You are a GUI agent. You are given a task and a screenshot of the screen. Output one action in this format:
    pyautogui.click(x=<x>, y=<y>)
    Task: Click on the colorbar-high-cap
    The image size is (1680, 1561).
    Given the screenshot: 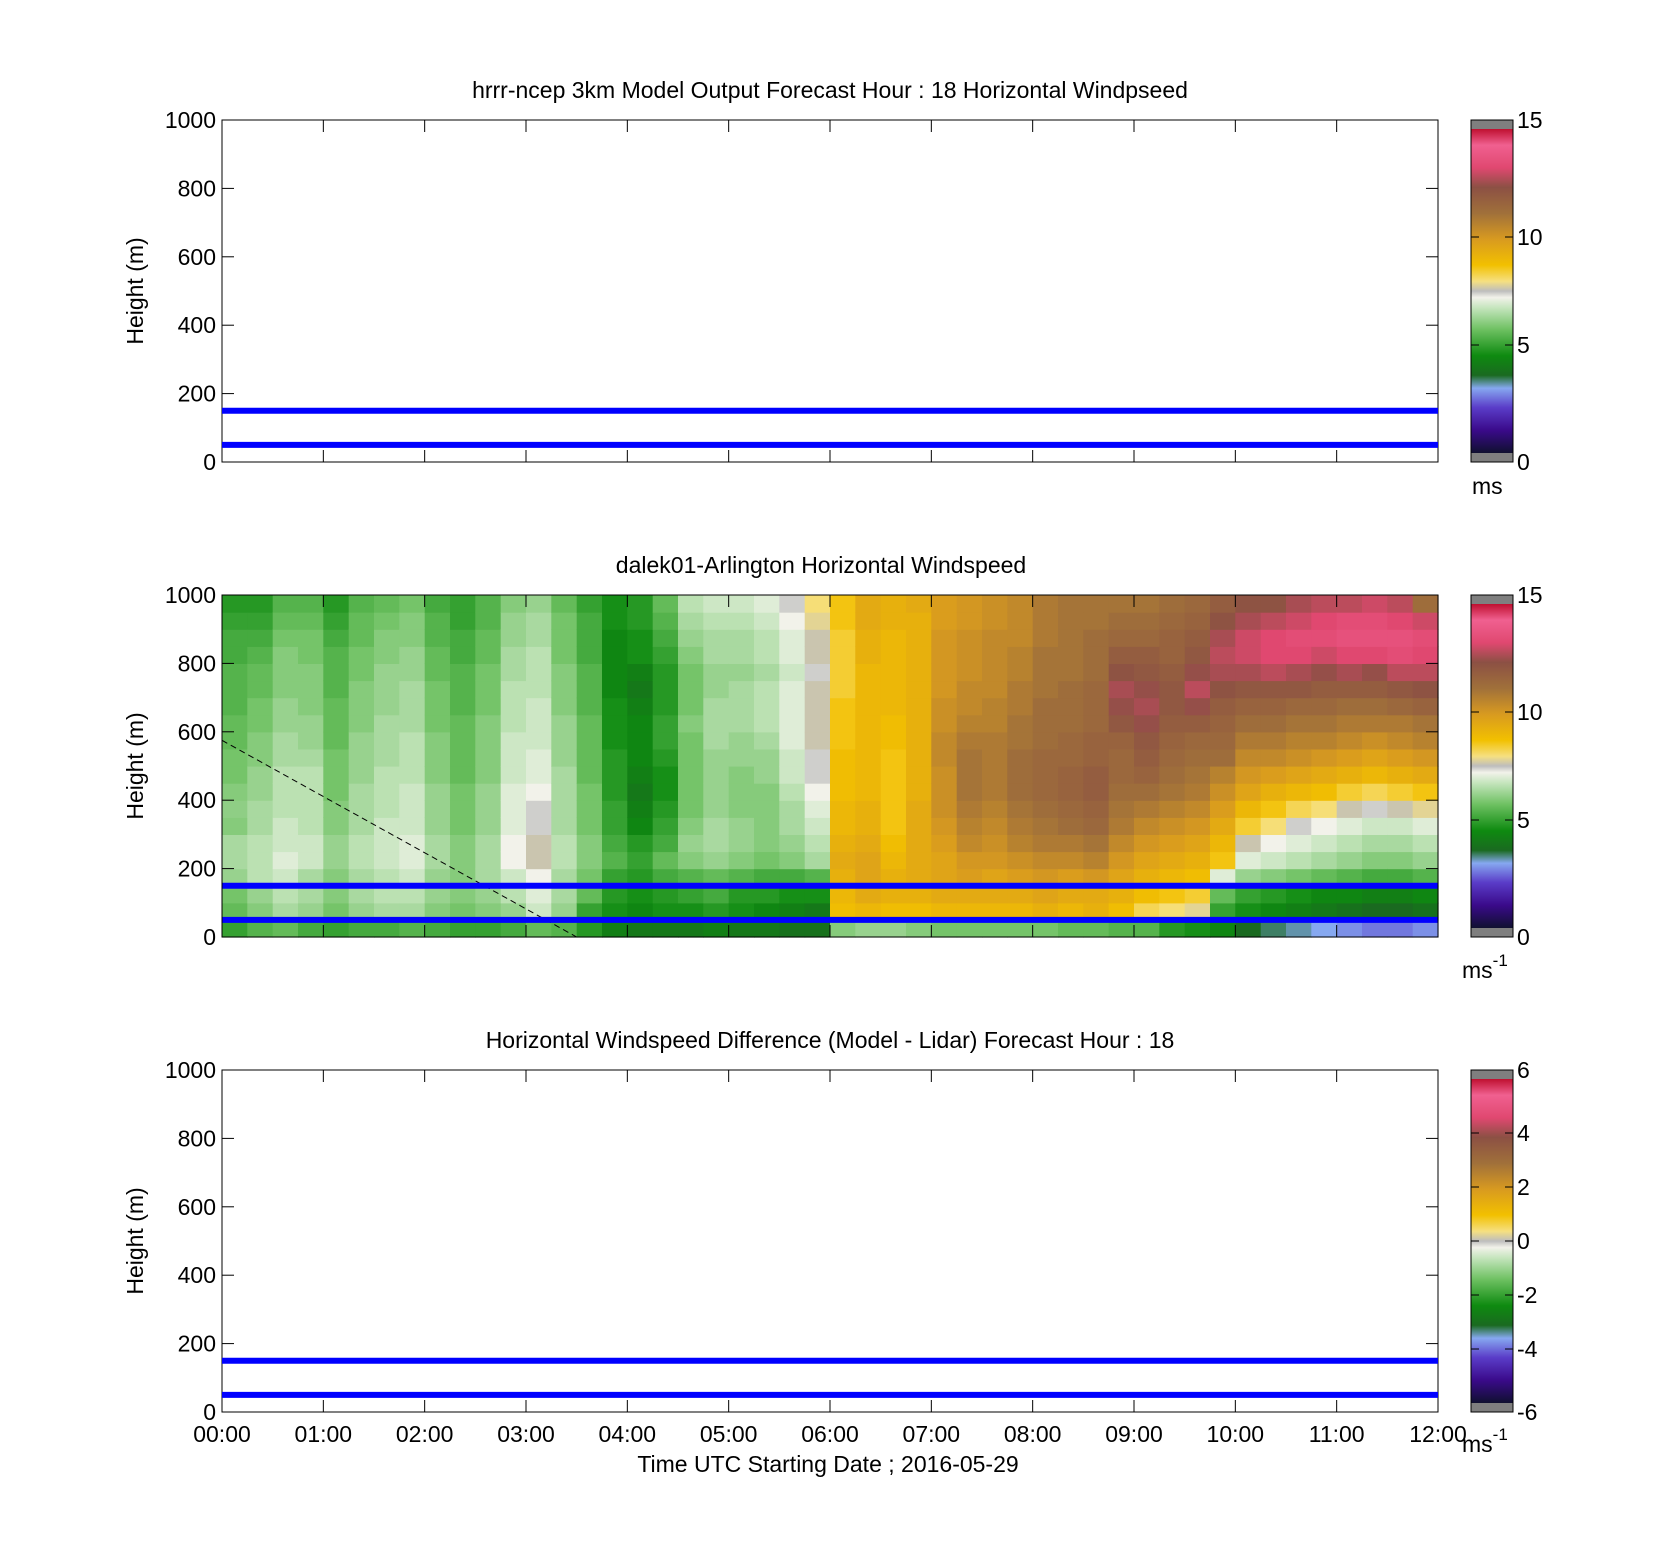 What is the action you would take?
    pyautogui.click(x=1492, y=124)
    